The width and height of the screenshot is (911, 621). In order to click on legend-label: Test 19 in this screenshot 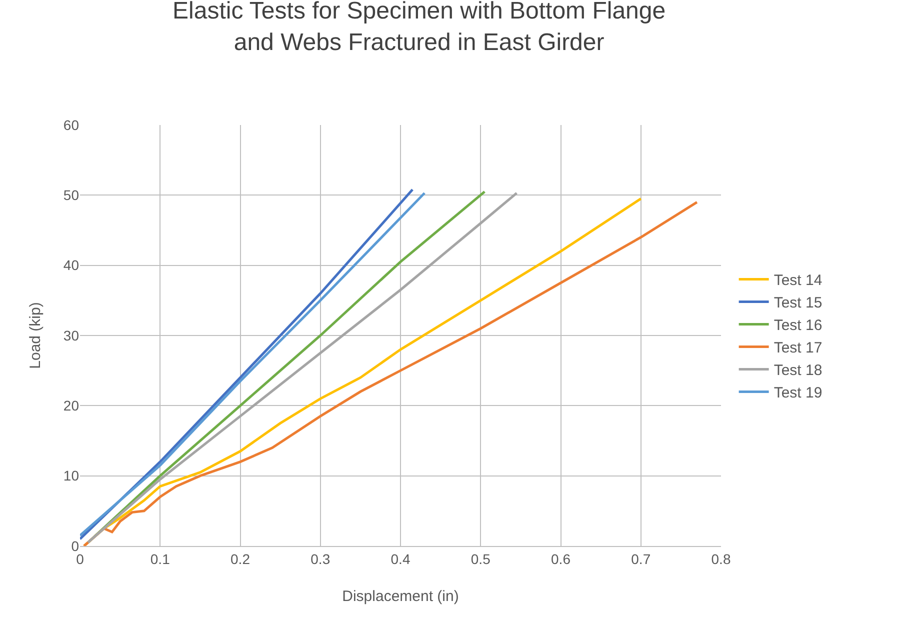, I will do `click(798, 393)`.